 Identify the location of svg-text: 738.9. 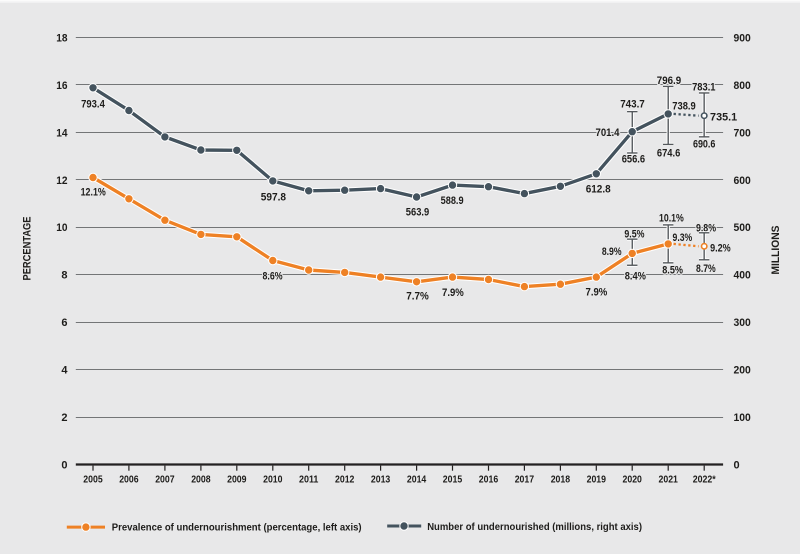
(684, 106).